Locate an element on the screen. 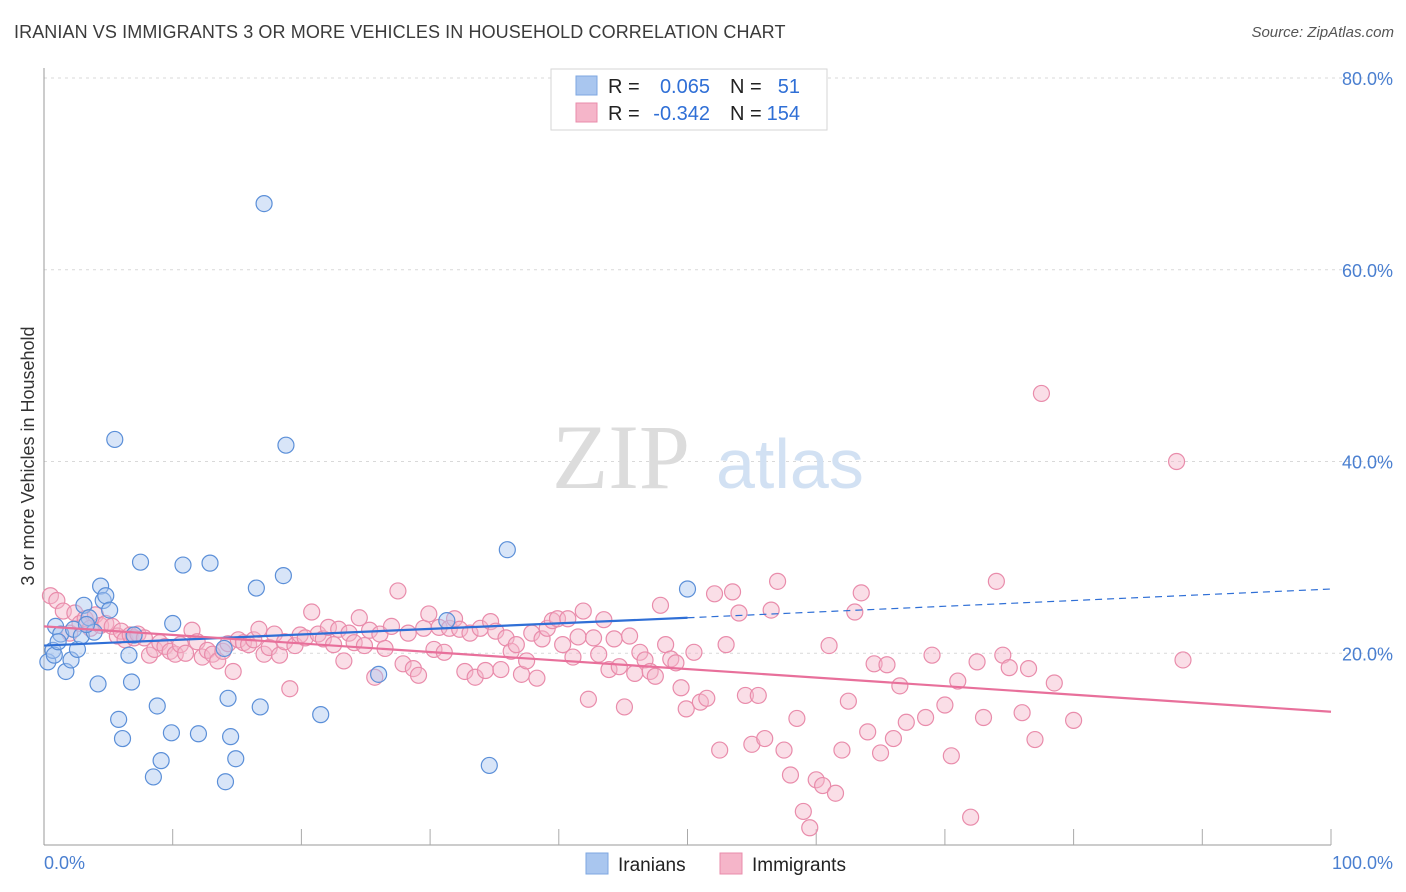 This screenshot has width=1406, height=892. legend-swatch-immigrants is located at coordinates (586, 112).